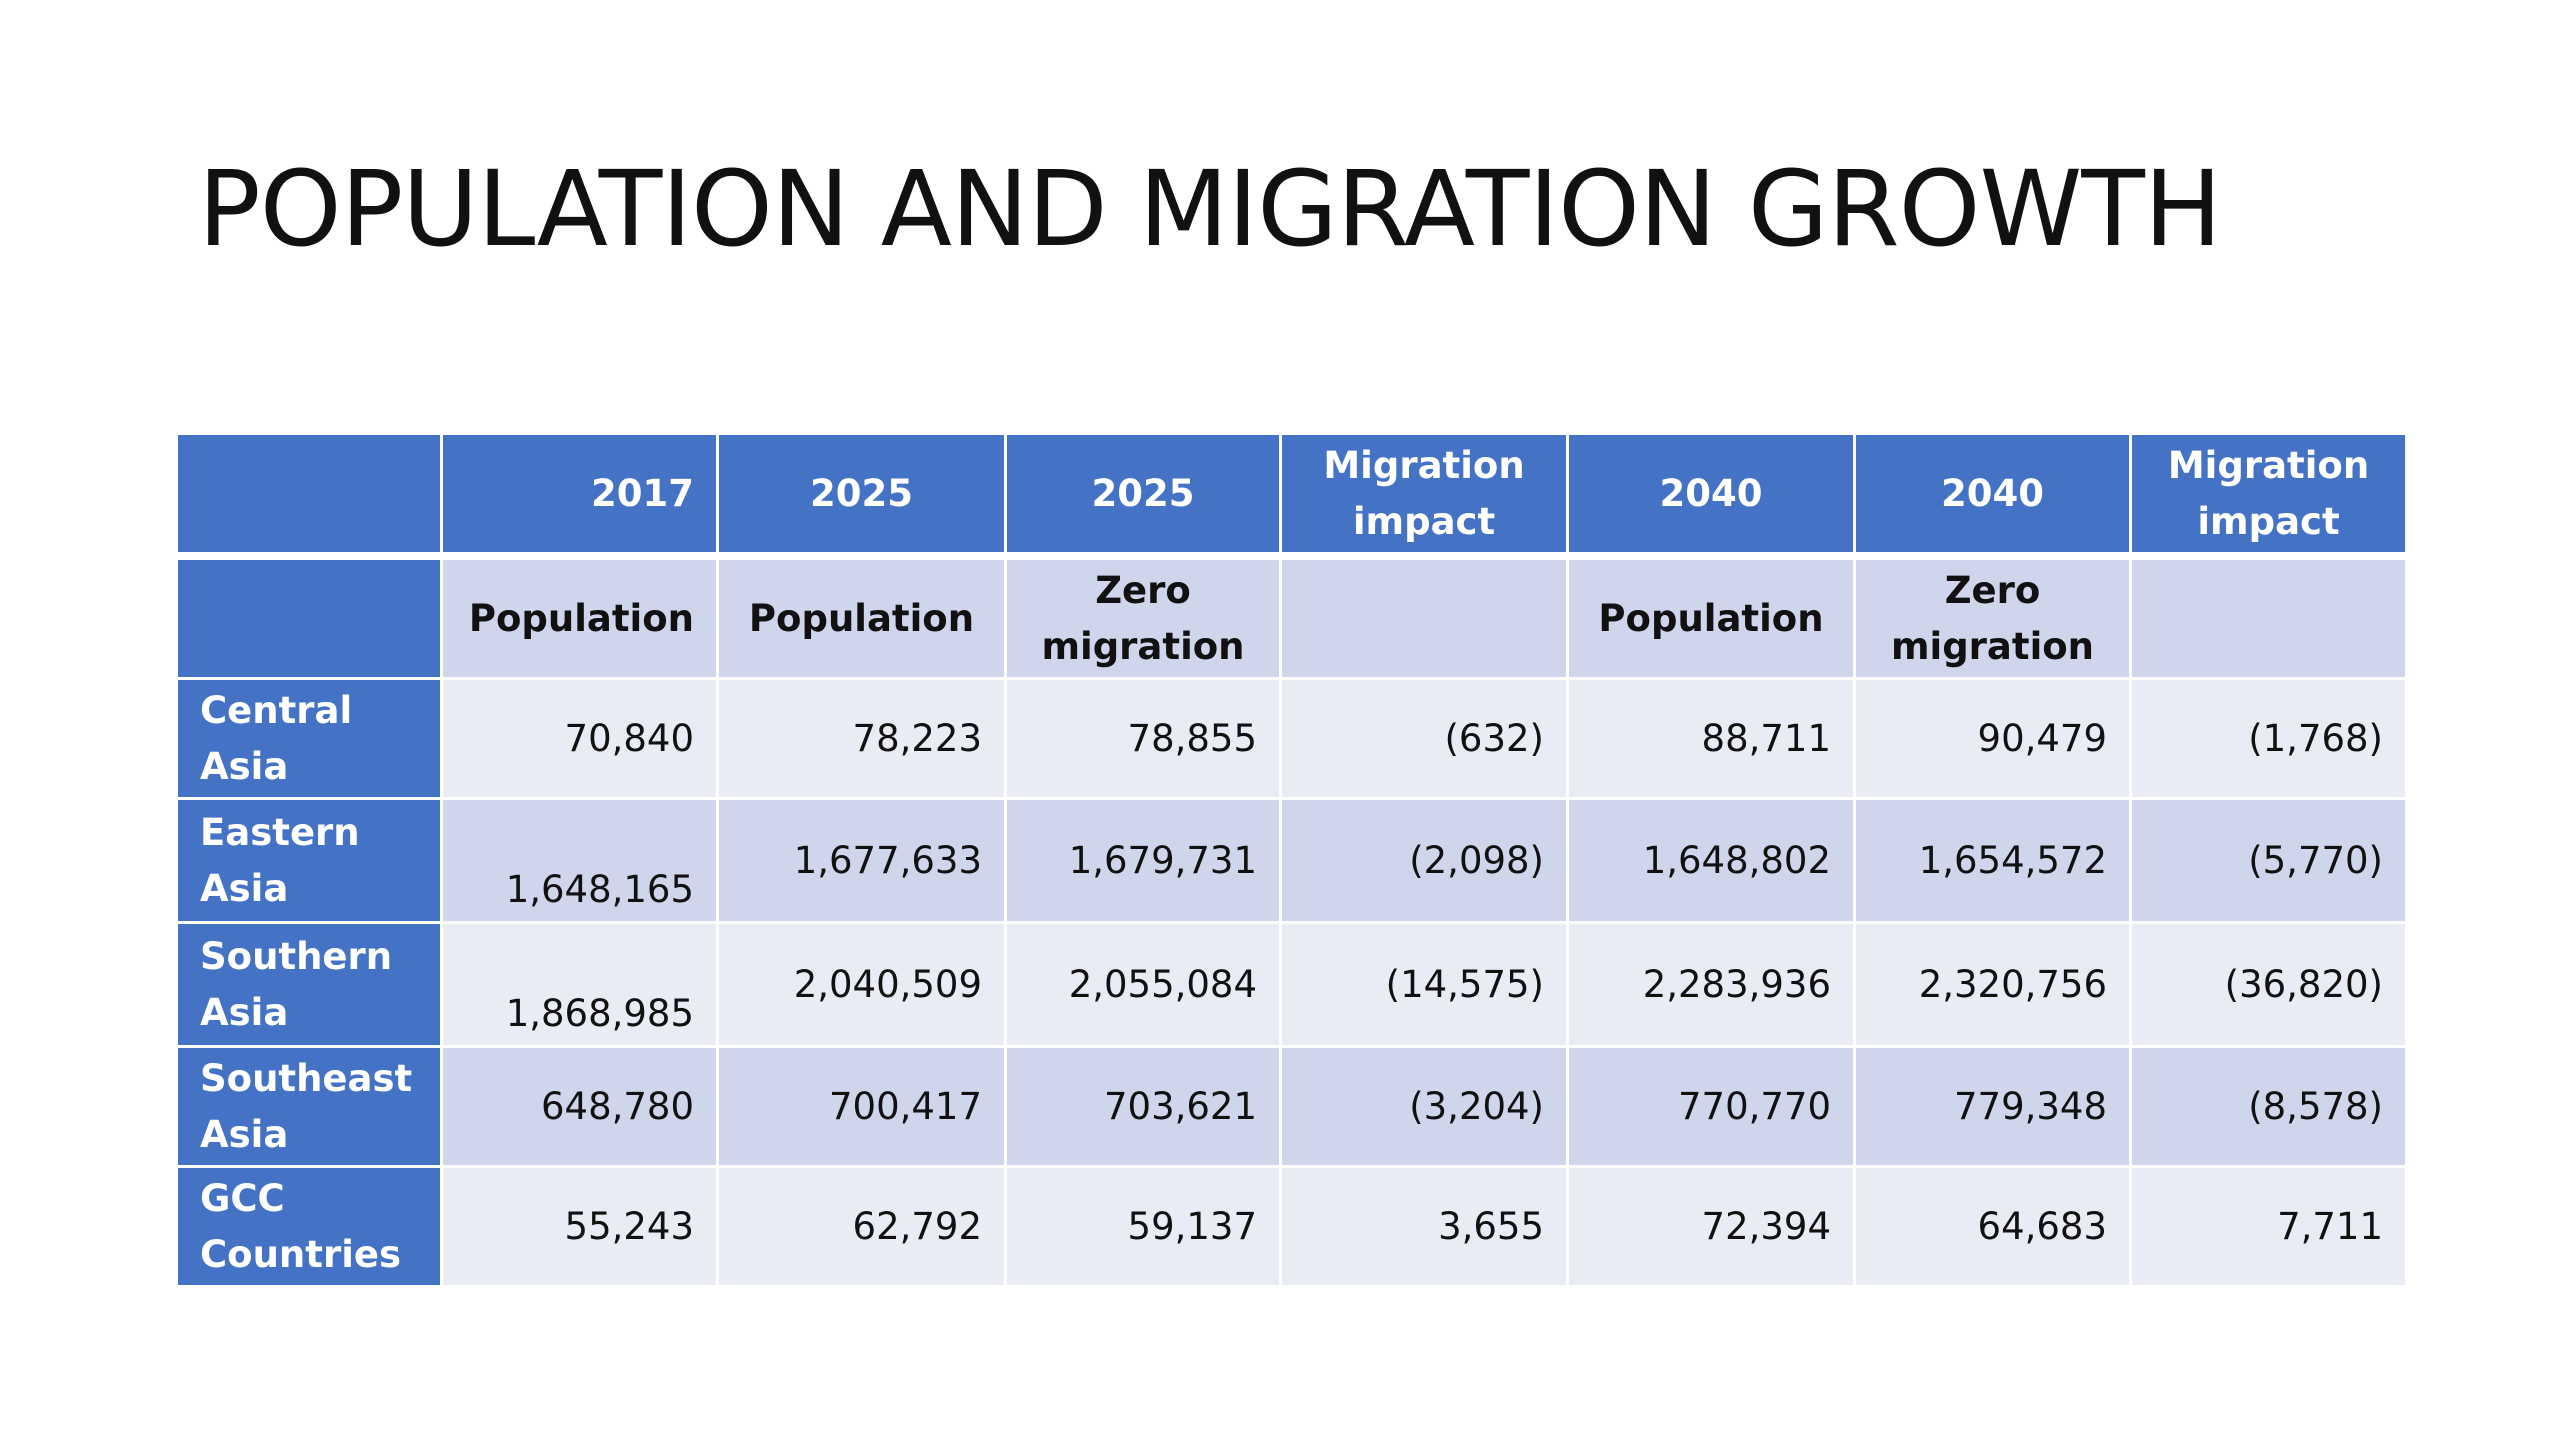  Describe the element at coordinates (1424, 618) in the screenshot. I see `subheader-cell-migration-impact-2025` at that location.